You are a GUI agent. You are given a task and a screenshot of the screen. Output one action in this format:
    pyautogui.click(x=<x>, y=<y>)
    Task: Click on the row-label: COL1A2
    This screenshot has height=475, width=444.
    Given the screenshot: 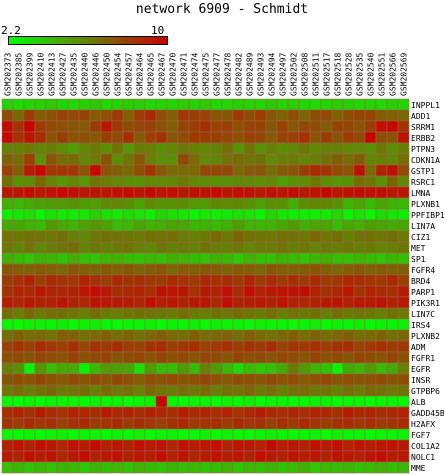 What is the action you would take?
    pyautogui.click(x=425, y=446)
    